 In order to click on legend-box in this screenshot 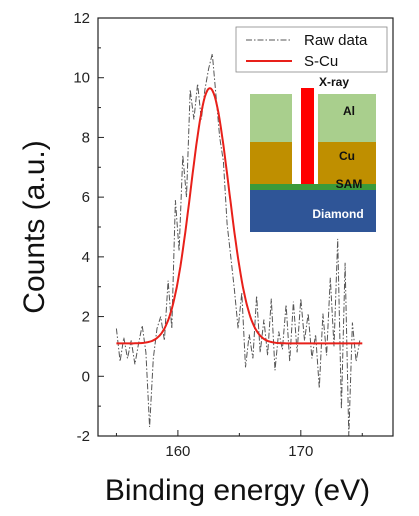, I will do `click(311, 49)`.